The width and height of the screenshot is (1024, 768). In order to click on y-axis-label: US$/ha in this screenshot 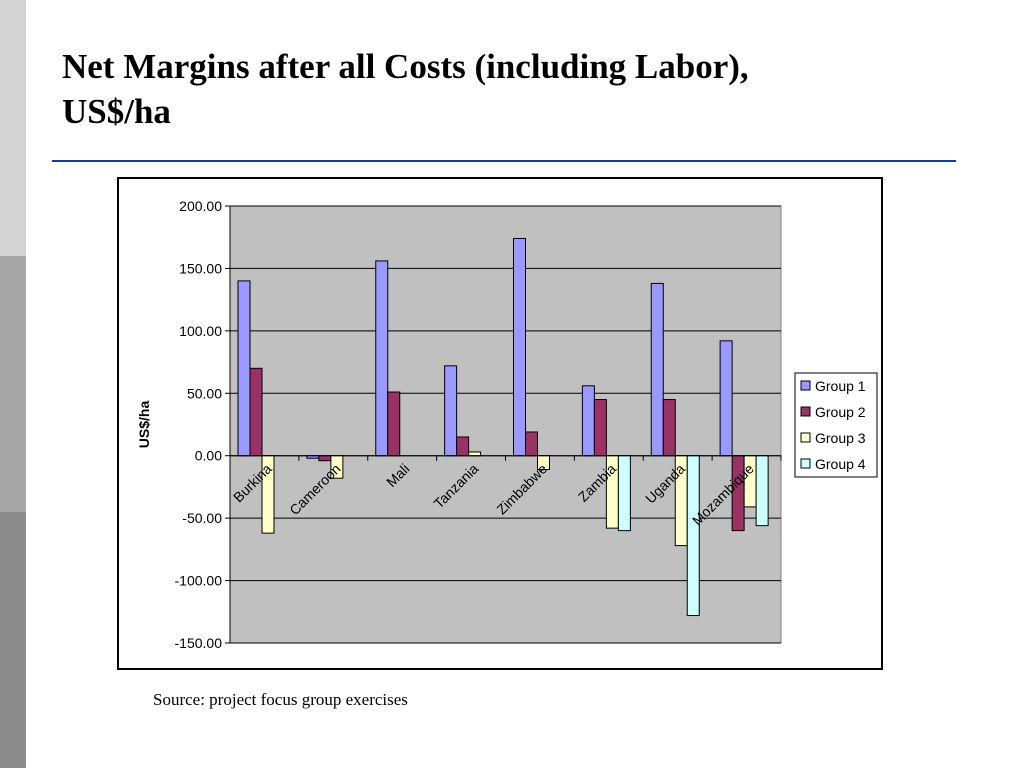, I will do `click(144, 425)`.